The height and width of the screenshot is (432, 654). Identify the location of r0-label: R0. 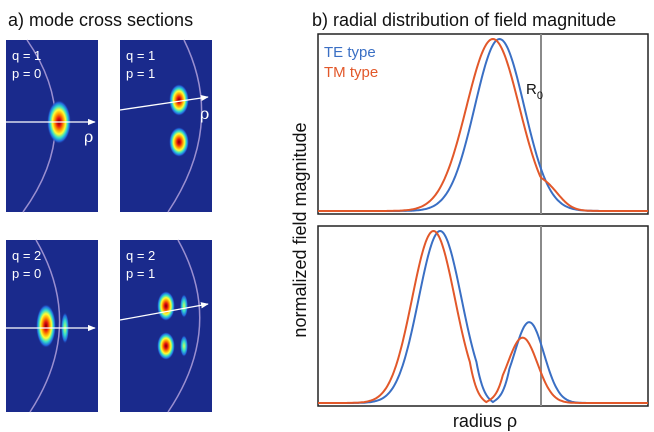
(534, 91).